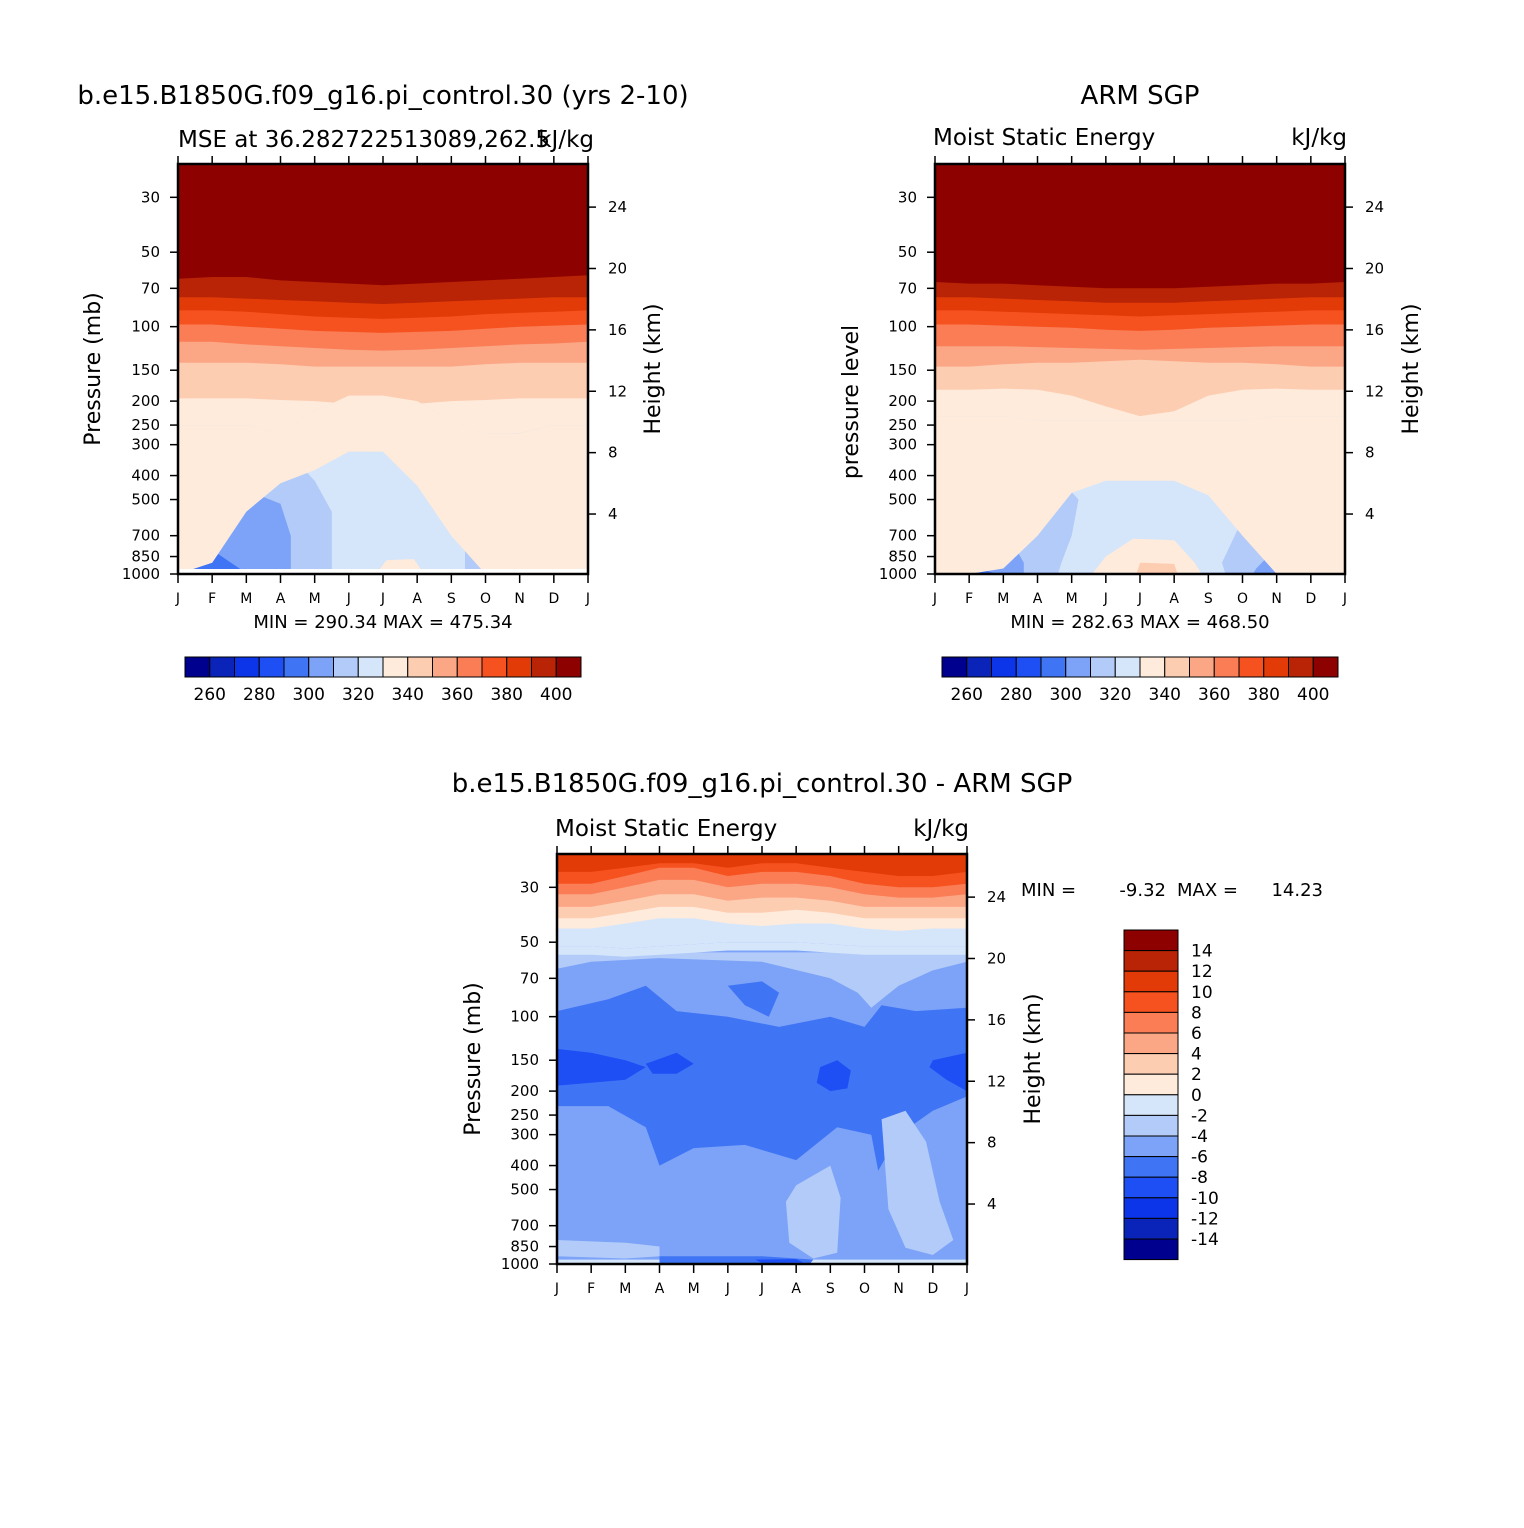  What do you see at coordinates (408, 695) in the screenshot?
I see `model-colorbar-label: 340` at bounding box center [408, 695].